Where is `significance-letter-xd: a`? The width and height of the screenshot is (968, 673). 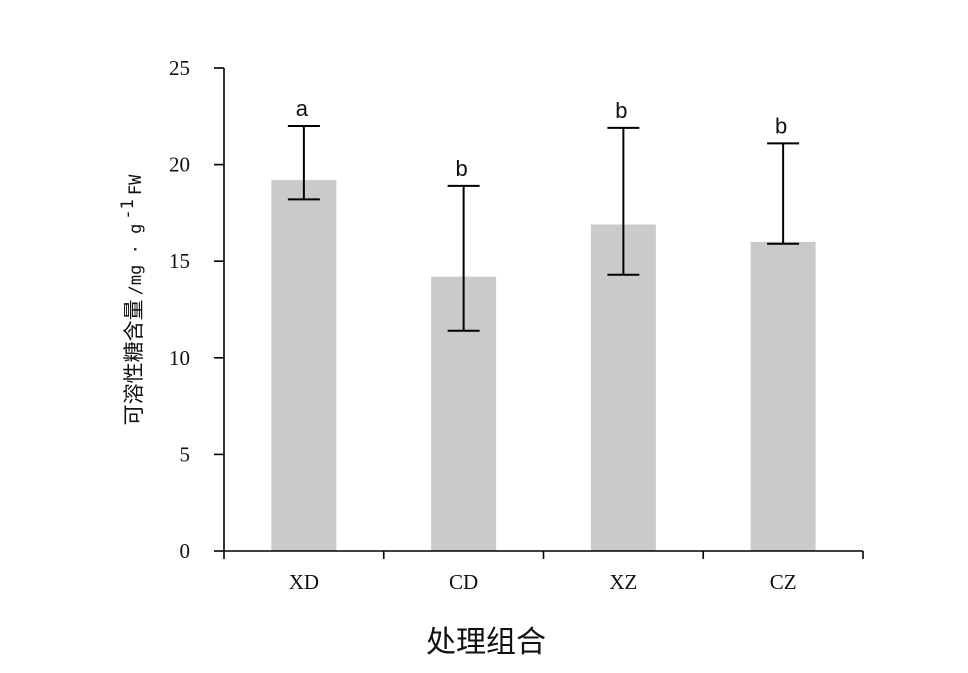 significance-letter-xd: a is located at coordinates (302, 108).